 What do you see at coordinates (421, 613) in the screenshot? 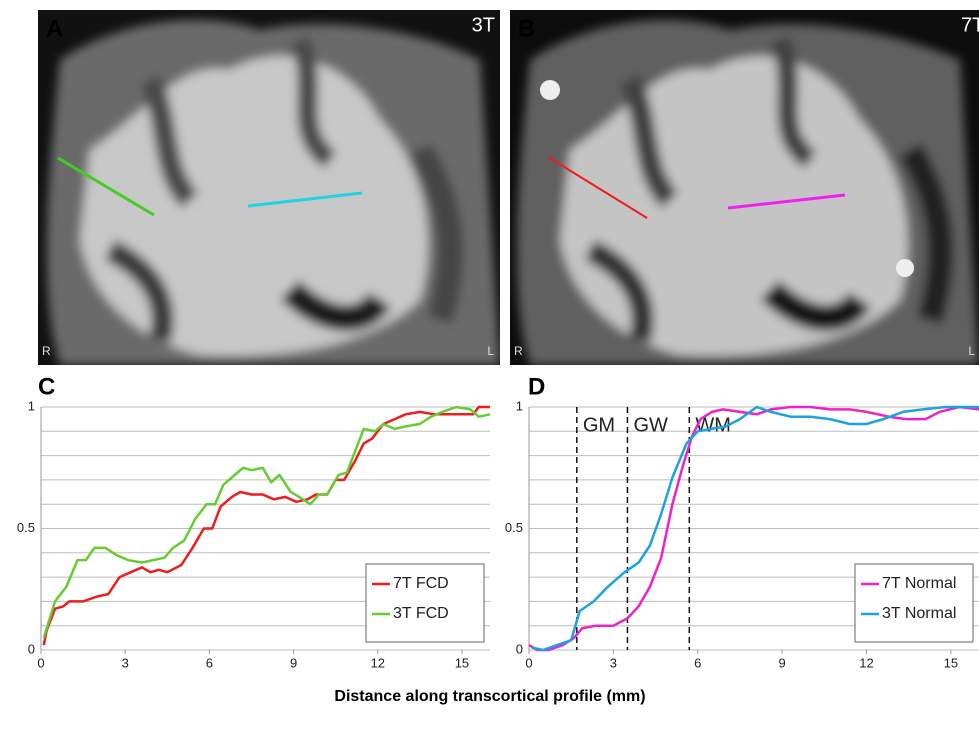
I see `legend-label: 3T FCD` at bounding box center [421, 613].